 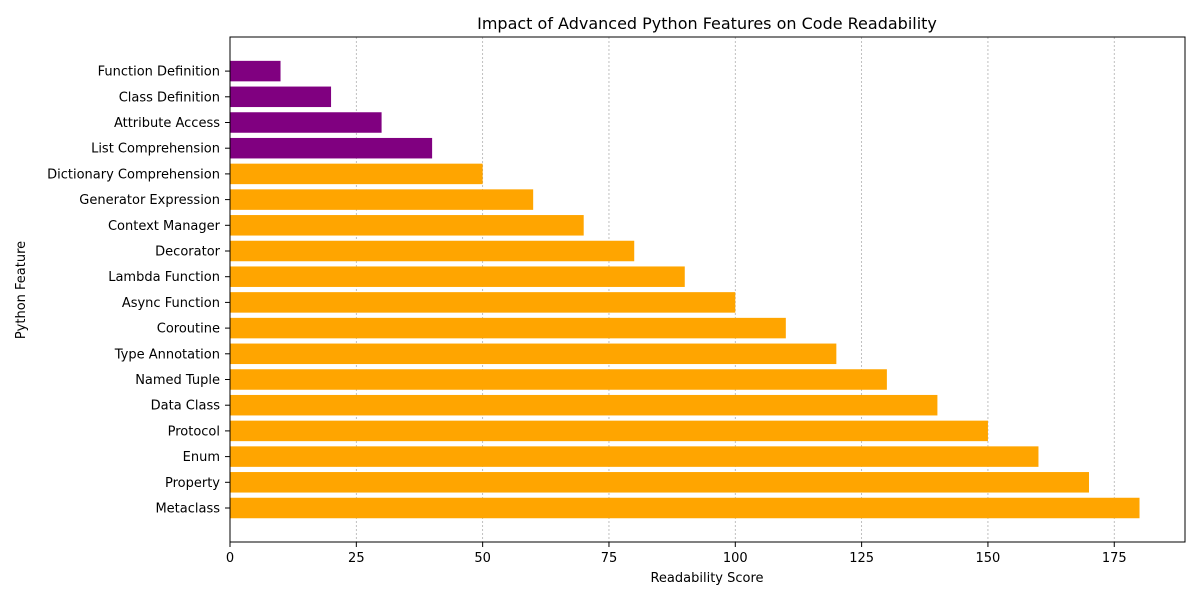 What do you see at coordinates (609, 558) in the screenshot?
I see `x-tick-label: 75` at bounding box center [609, 558].